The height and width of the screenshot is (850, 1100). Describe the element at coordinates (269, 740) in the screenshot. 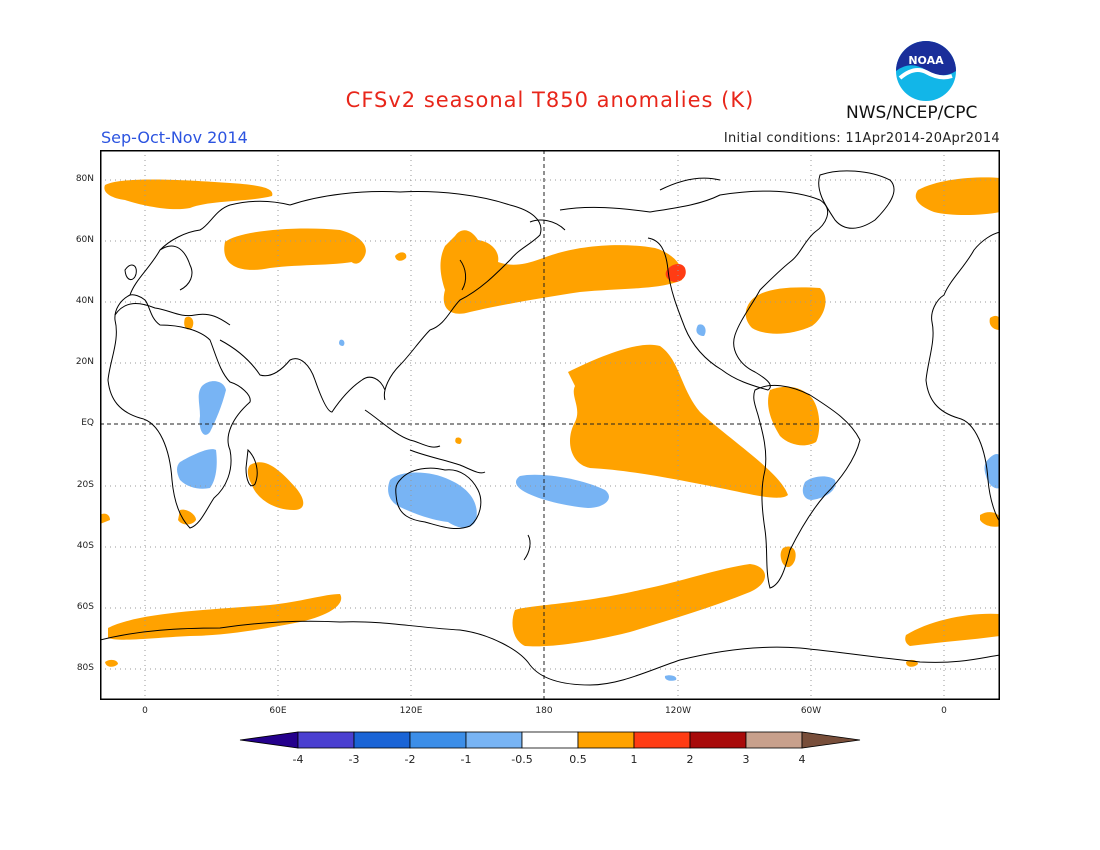

I see `legend-swatch-min` at that location.